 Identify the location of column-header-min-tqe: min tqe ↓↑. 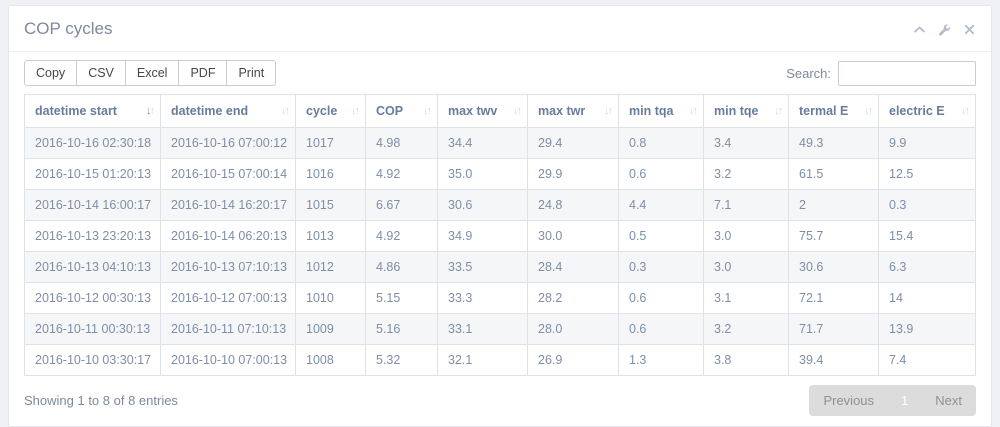
(746, 111).